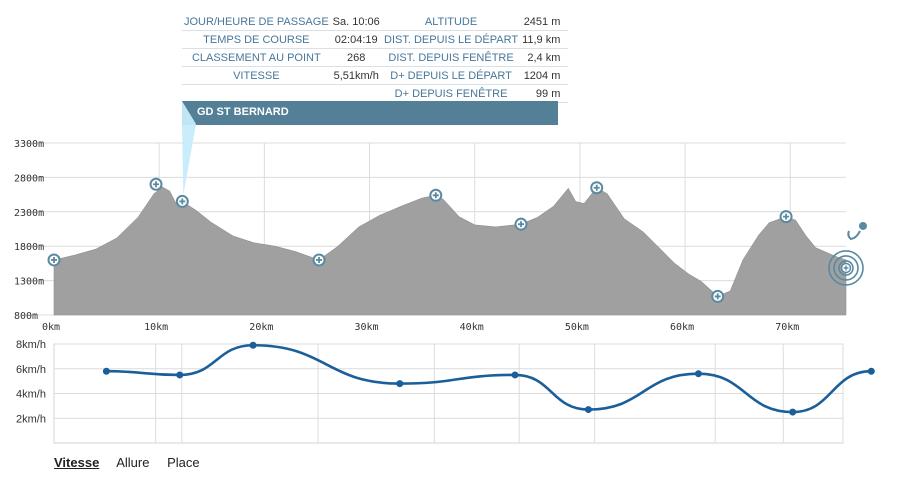 The height and width of the screenshot is (477, 919). I want to click on tab-place: Place, so click(183, 462).